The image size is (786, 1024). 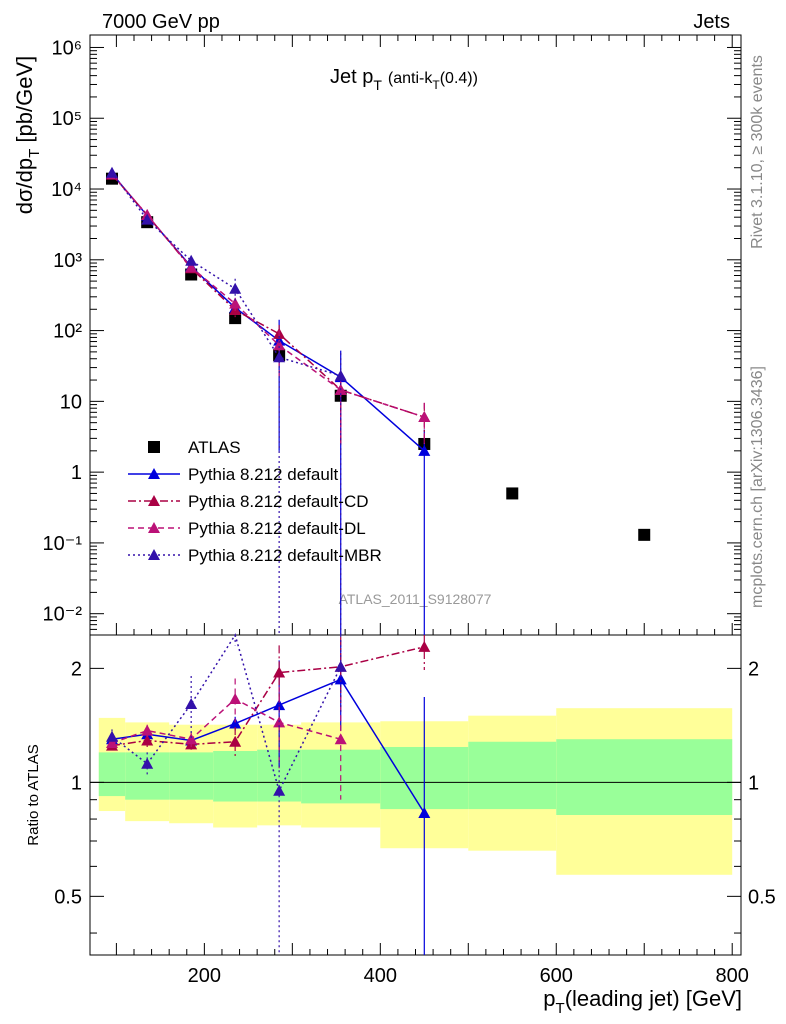 What do you see at coordinates (711, 22) in the screenshot?
I see `header-right: Jets` at bounding box center [711, 22].